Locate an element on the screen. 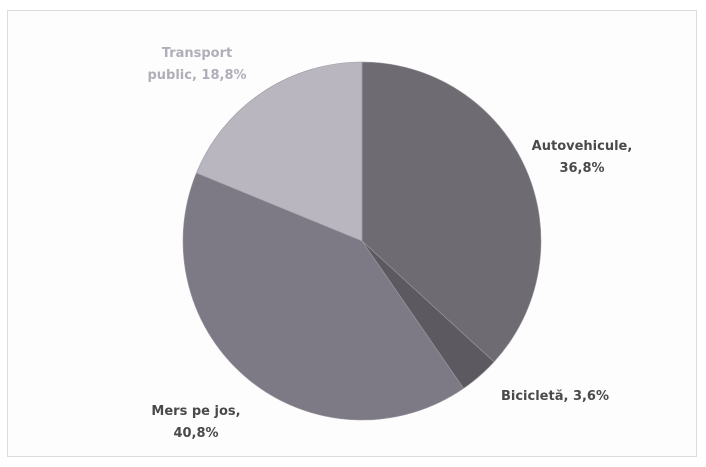 This screenshot has width=706, height=467. label-bicicleta: Bicicletă, 3,6% is located at coordinates (555, 396).